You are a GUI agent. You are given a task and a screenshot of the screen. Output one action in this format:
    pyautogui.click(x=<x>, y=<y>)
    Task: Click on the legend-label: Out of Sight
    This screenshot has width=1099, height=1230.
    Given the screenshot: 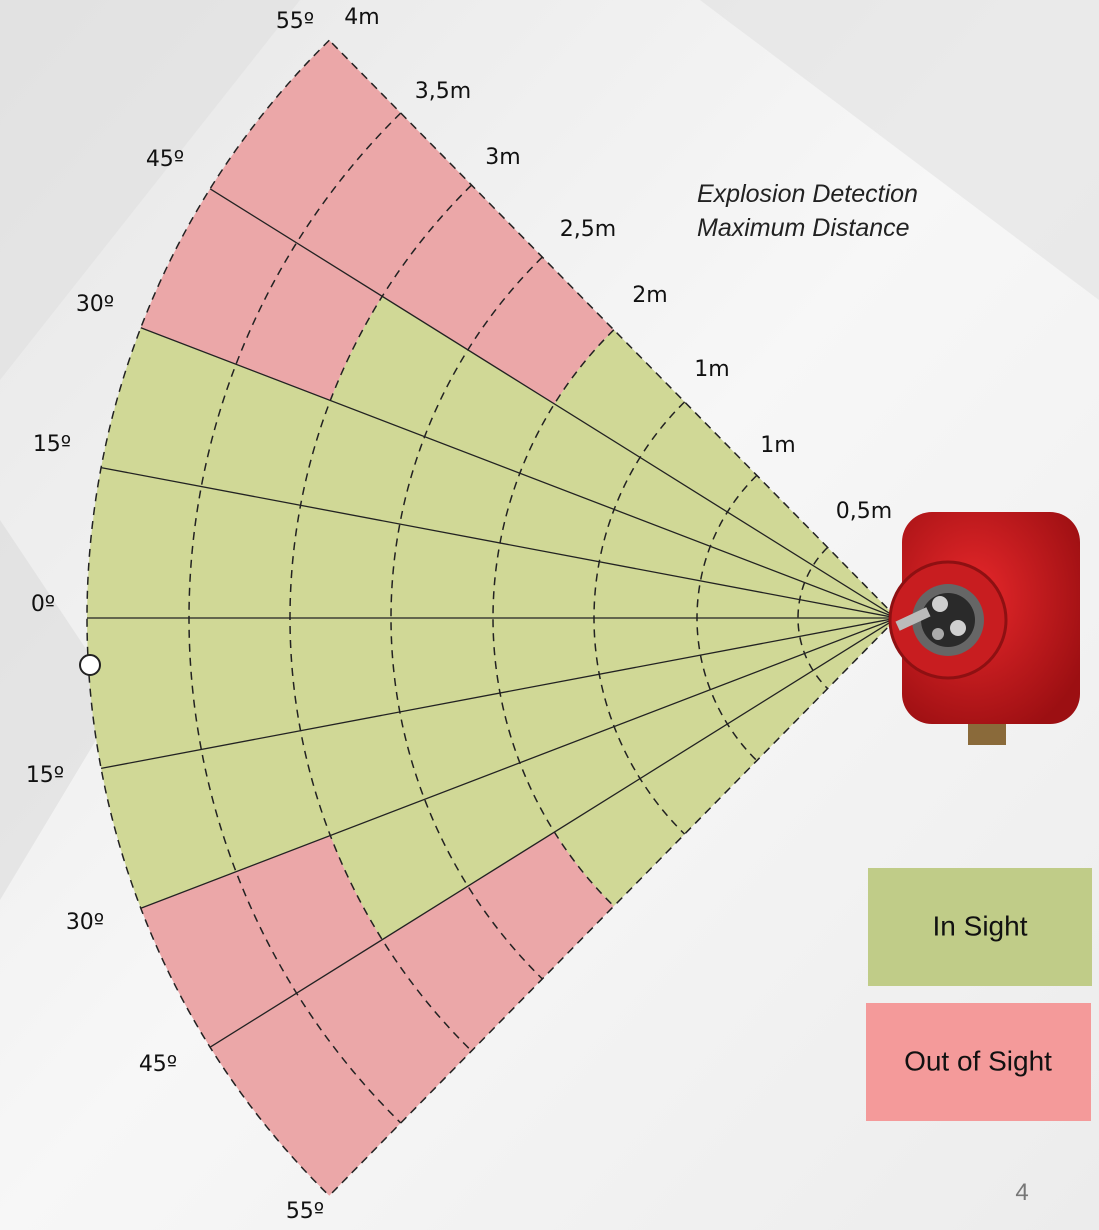 What is the action you would take?
    pyautogui.click(x=978, y=1060)
    